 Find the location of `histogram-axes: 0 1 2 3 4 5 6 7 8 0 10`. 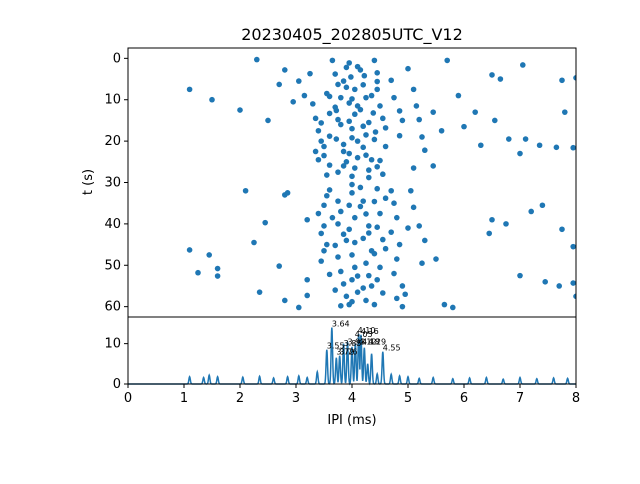

histogram-axes: 0 1 2 3 4 5 6 7 8 0 10 is located at coordinates (342, 361).